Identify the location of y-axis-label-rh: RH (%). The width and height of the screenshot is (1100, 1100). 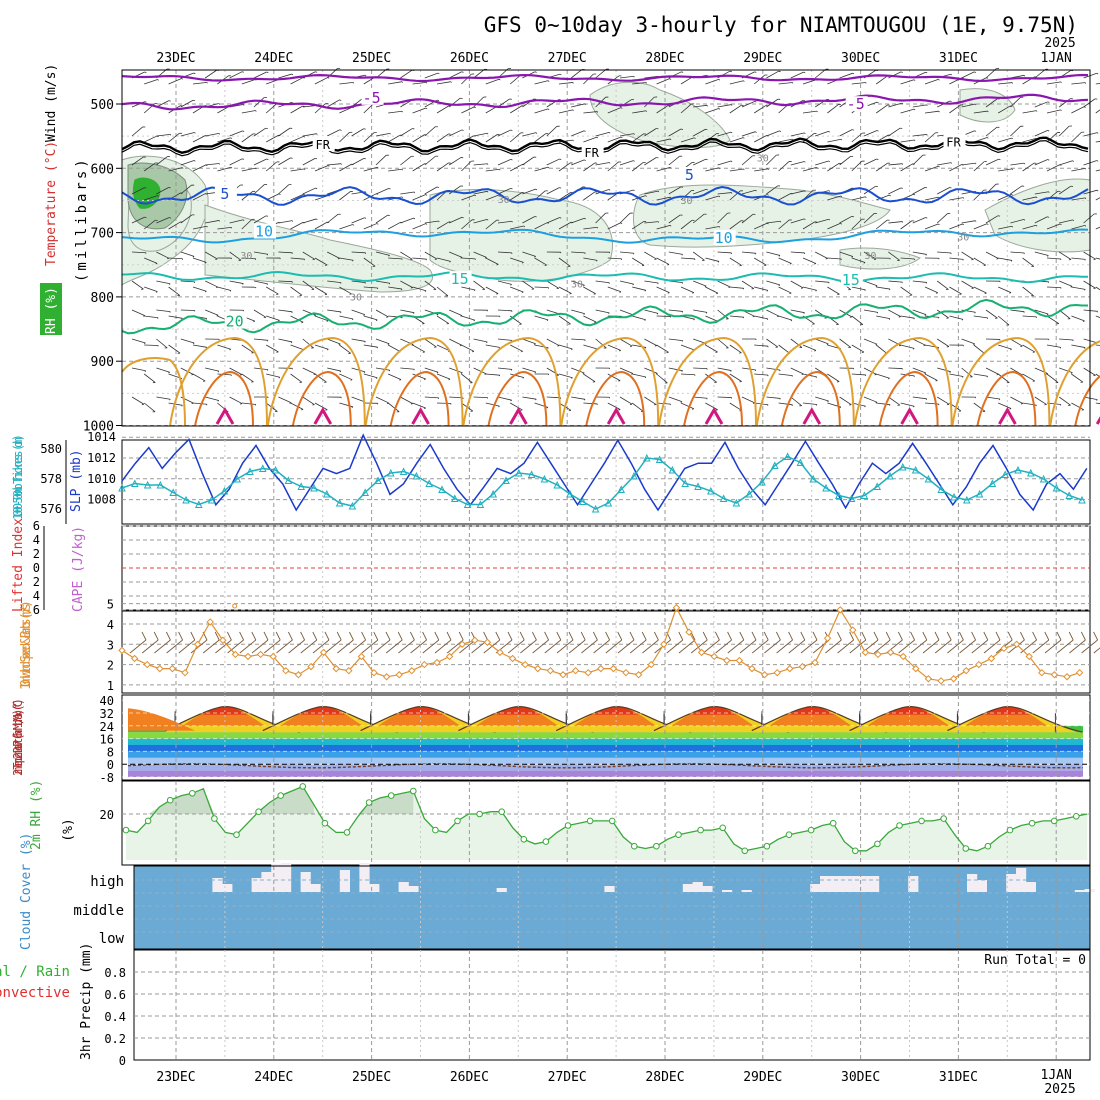
(51, 310).